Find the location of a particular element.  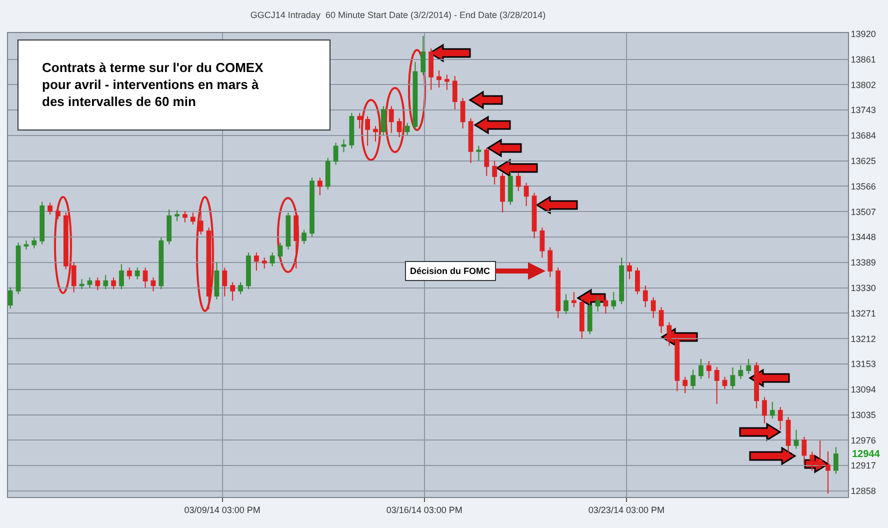

y-tick-label: 13566 is located at coordinates (863, 186).